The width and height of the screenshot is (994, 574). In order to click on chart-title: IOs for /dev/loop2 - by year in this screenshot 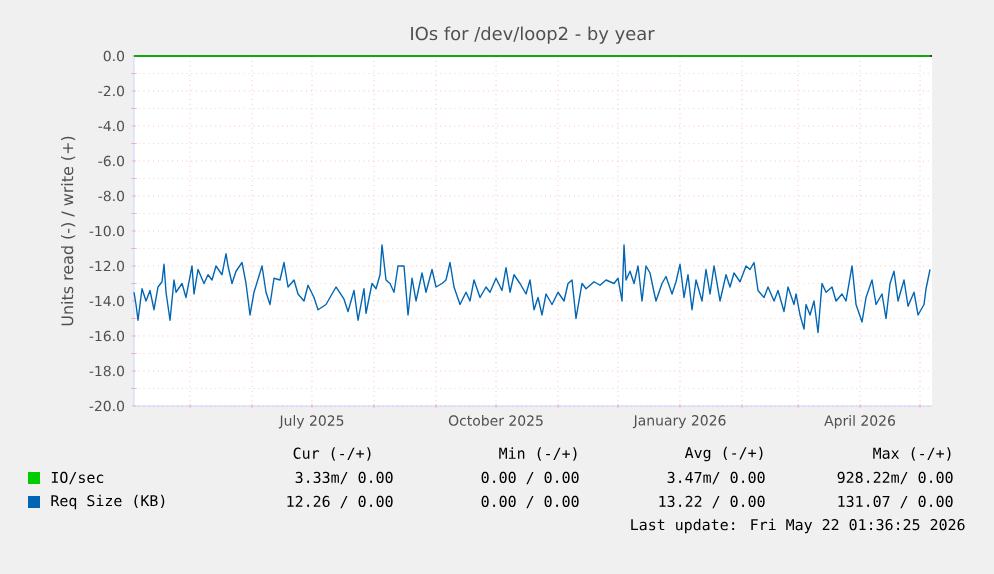, I will do `click(533, 35)`.